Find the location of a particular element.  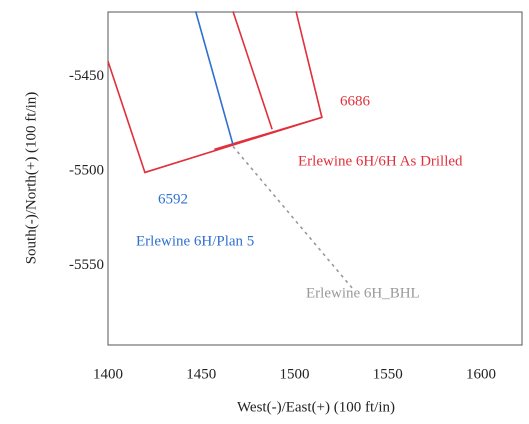

y-tick-label: -5550 is located at coordinates (86, 265).